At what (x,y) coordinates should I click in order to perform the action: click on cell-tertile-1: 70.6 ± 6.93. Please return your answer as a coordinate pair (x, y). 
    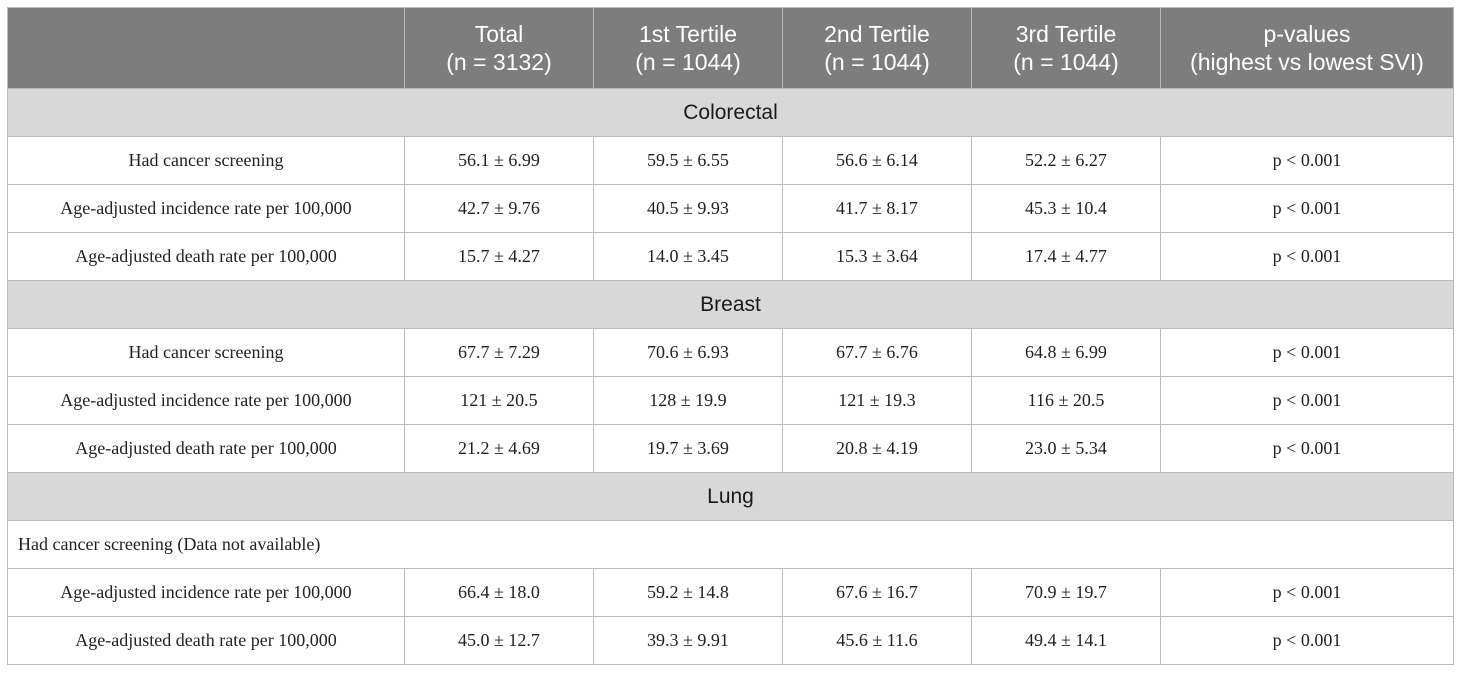
    Looking at the image, I should click on (688, 352).